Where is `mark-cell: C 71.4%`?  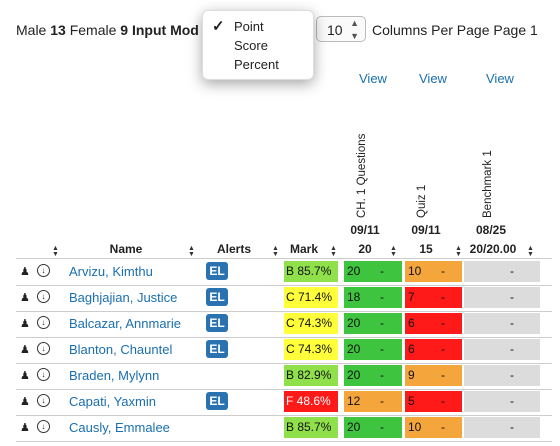
mark-cell: C 71.4% is located at coordinates (311, 297).